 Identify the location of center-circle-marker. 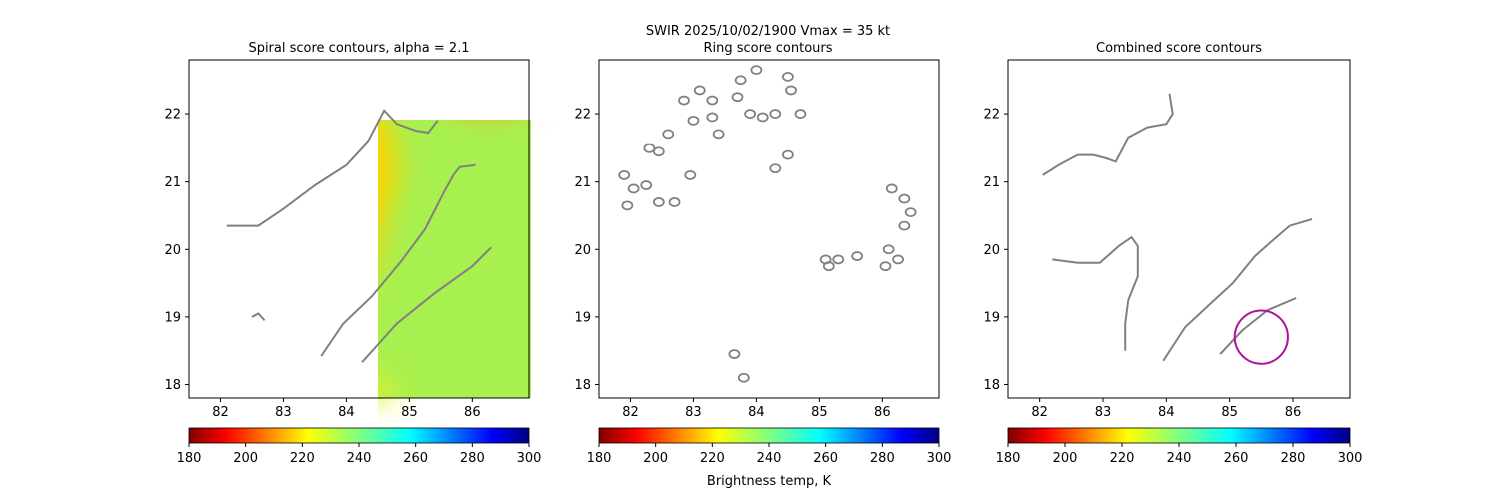
(1261, 337).